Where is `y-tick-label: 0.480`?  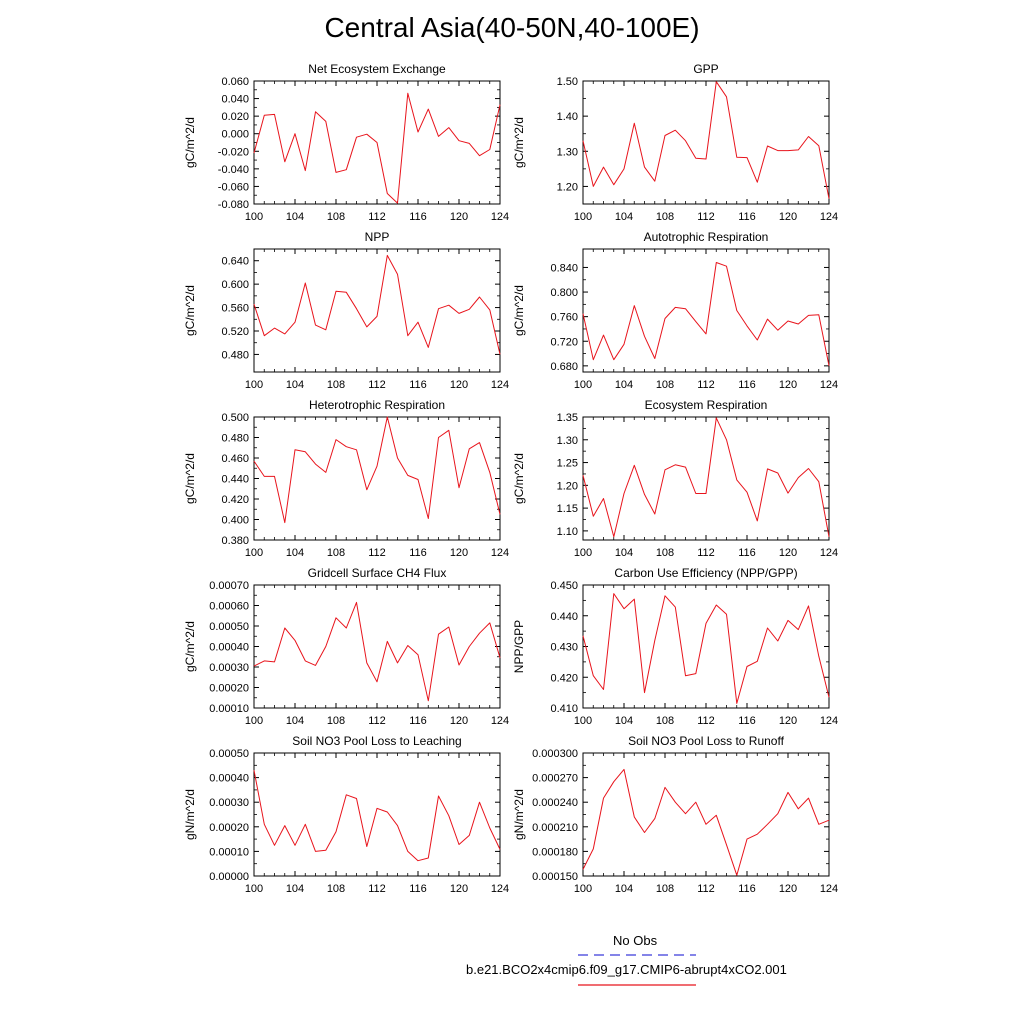
y-tick-label: 0.480 is located at coordinates (235, 355).